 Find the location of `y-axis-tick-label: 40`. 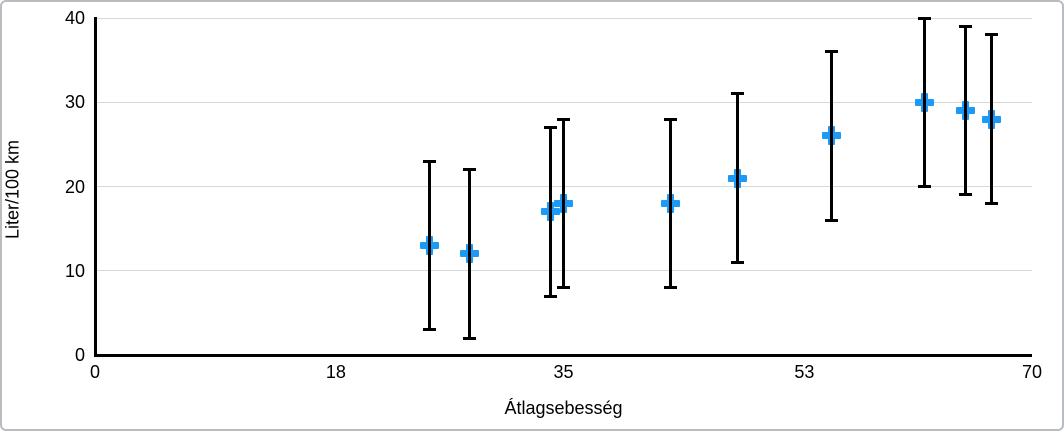

y-axis-tick-label: 40 is located at coordinates (74, 18).